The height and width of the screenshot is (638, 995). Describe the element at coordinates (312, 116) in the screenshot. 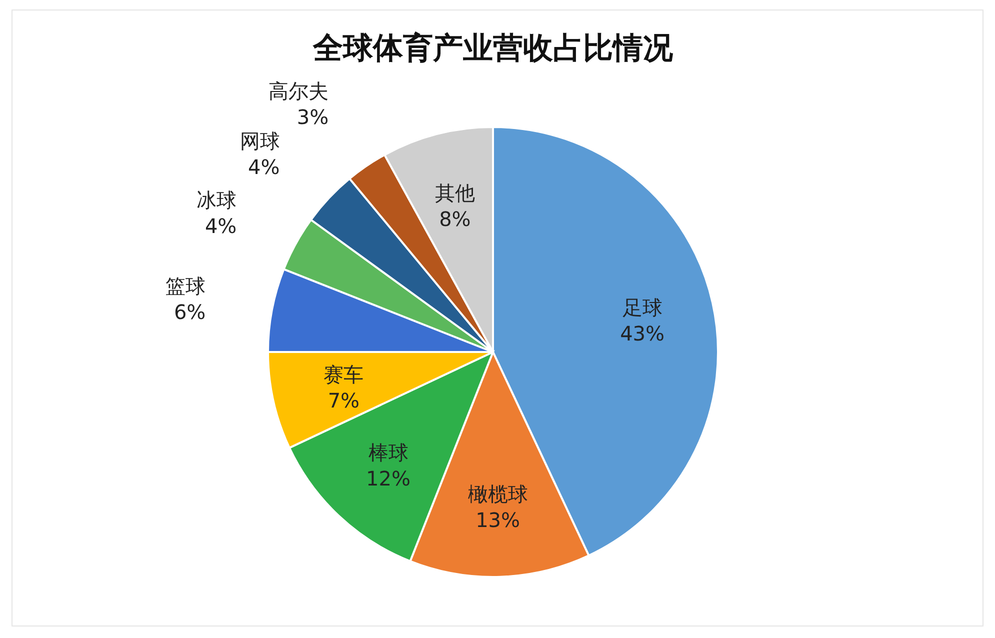

I see `data-label: 3%` at that location.